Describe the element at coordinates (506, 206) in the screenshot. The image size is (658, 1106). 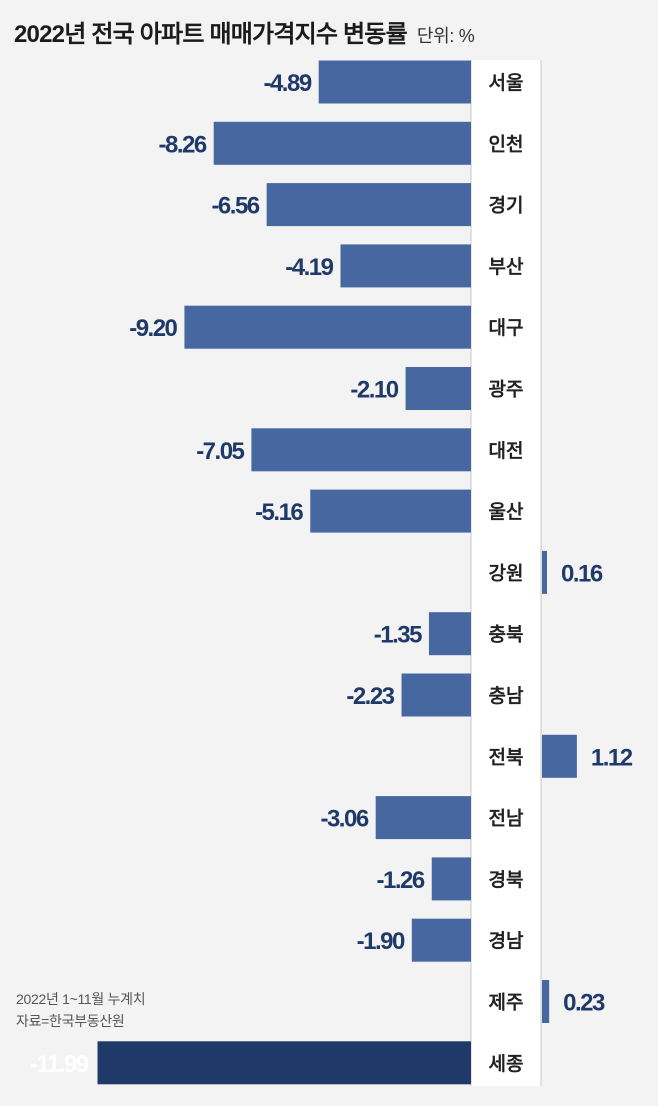
I see `category-label: 경기` at that location.